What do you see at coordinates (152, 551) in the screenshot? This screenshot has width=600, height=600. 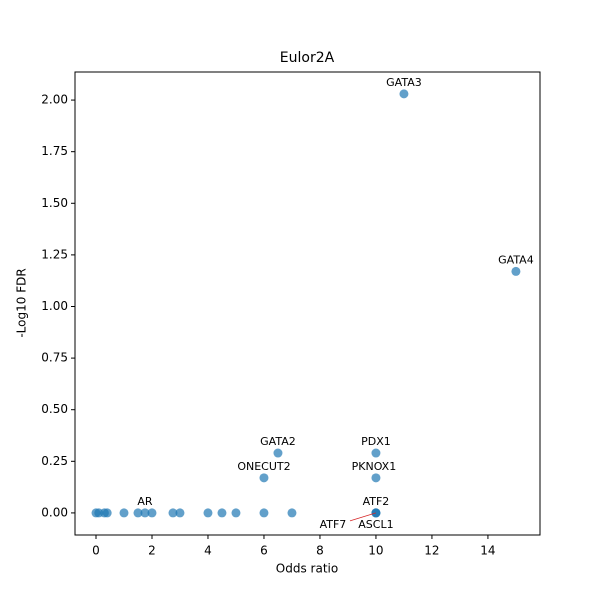 I see `x-tick-label: 2` at bounding box center [152, 551].